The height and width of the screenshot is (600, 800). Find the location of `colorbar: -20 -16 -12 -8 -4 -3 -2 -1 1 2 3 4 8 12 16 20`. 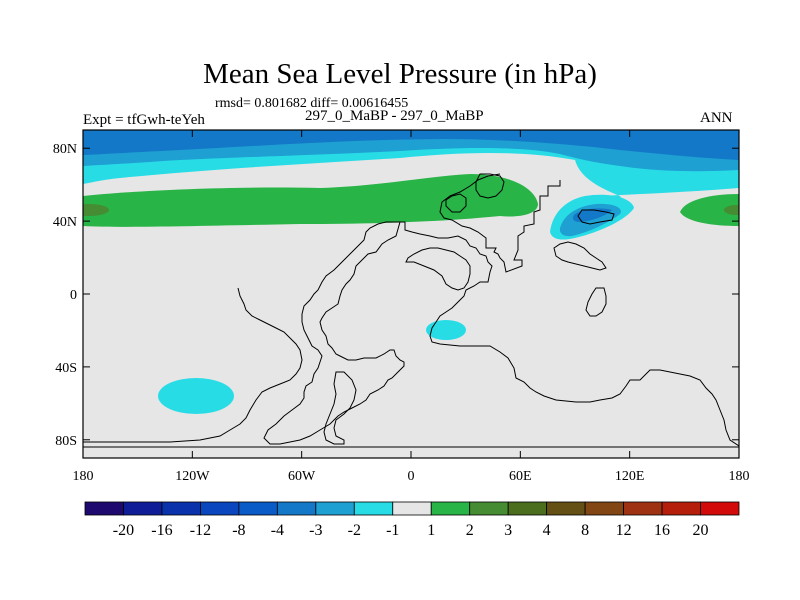

colorbar: -20 -16 -12 -8 -4 -3 -2 -1 1 2 3 4 8 12 16 20 is located at coordinates (412, 520).